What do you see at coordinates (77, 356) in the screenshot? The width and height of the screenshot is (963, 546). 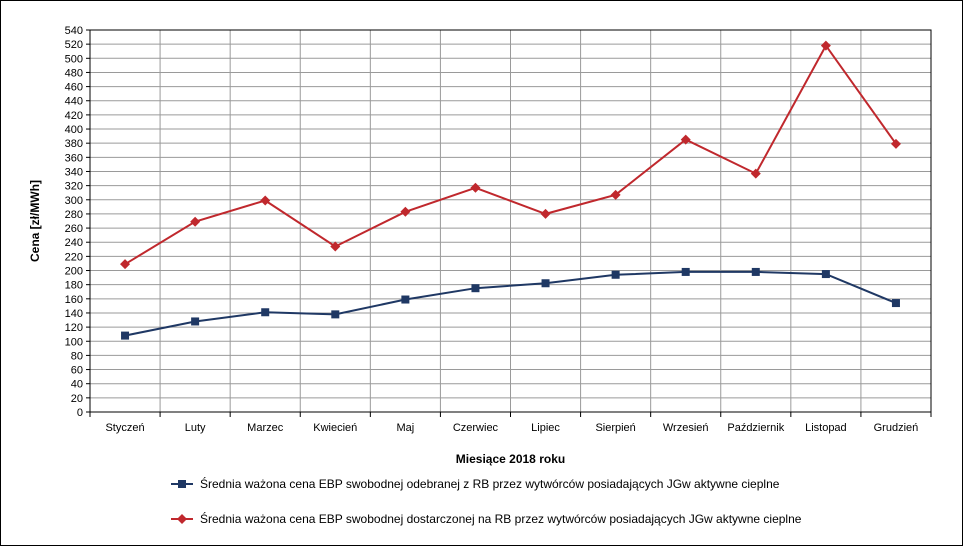 I see `y-tick-label: 80` at bounding box center [77, 356].